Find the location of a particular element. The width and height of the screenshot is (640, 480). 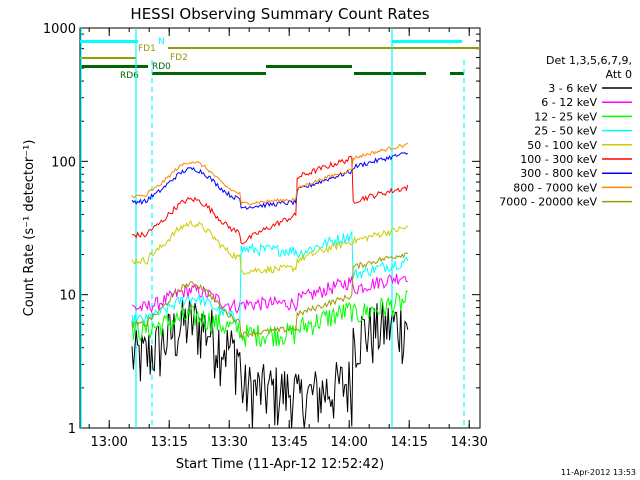

flag-fd1-label: FD1 is located at coordinates (147, 49).